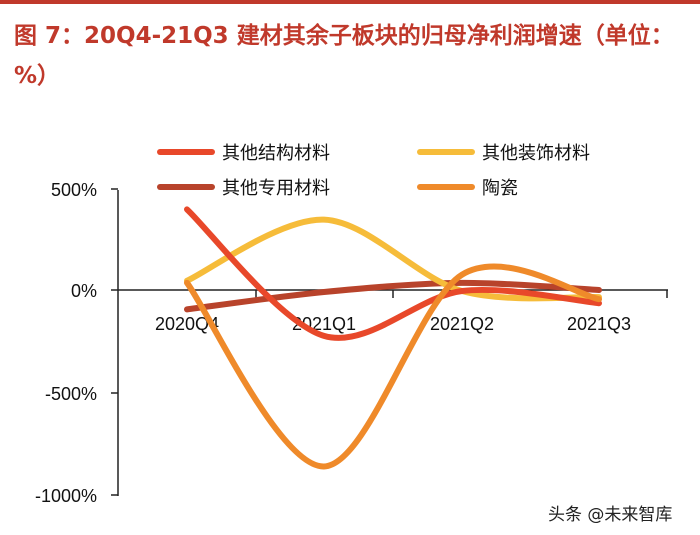 The width and height of the screenshot is (700, 535). I want to click on x-tick-label: 2021Q3, so click(599, 324).